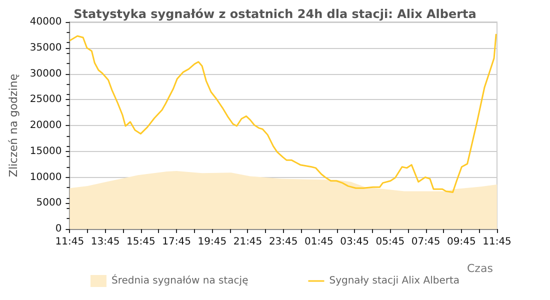 This screenshot has width=550, height=300. Describe the element at coordinates (46, 22) in the screenshot. I see `y-tick-label: 40000` at that location.